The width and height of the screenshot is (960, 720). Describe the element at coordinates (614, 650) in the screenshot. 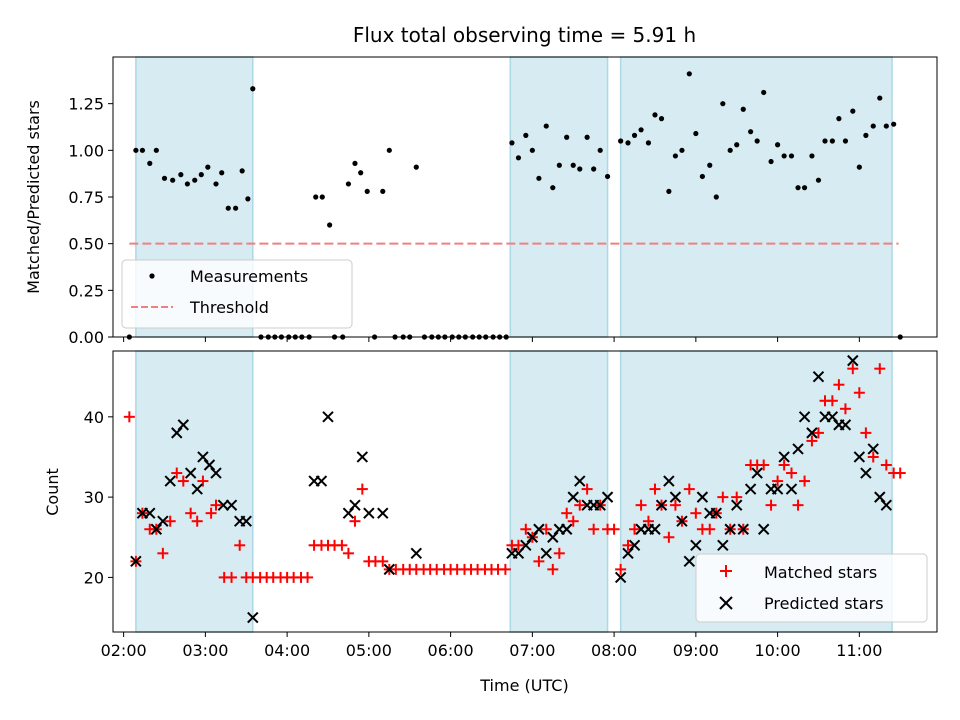

I see `x-tick-label: 08:00` at that location.